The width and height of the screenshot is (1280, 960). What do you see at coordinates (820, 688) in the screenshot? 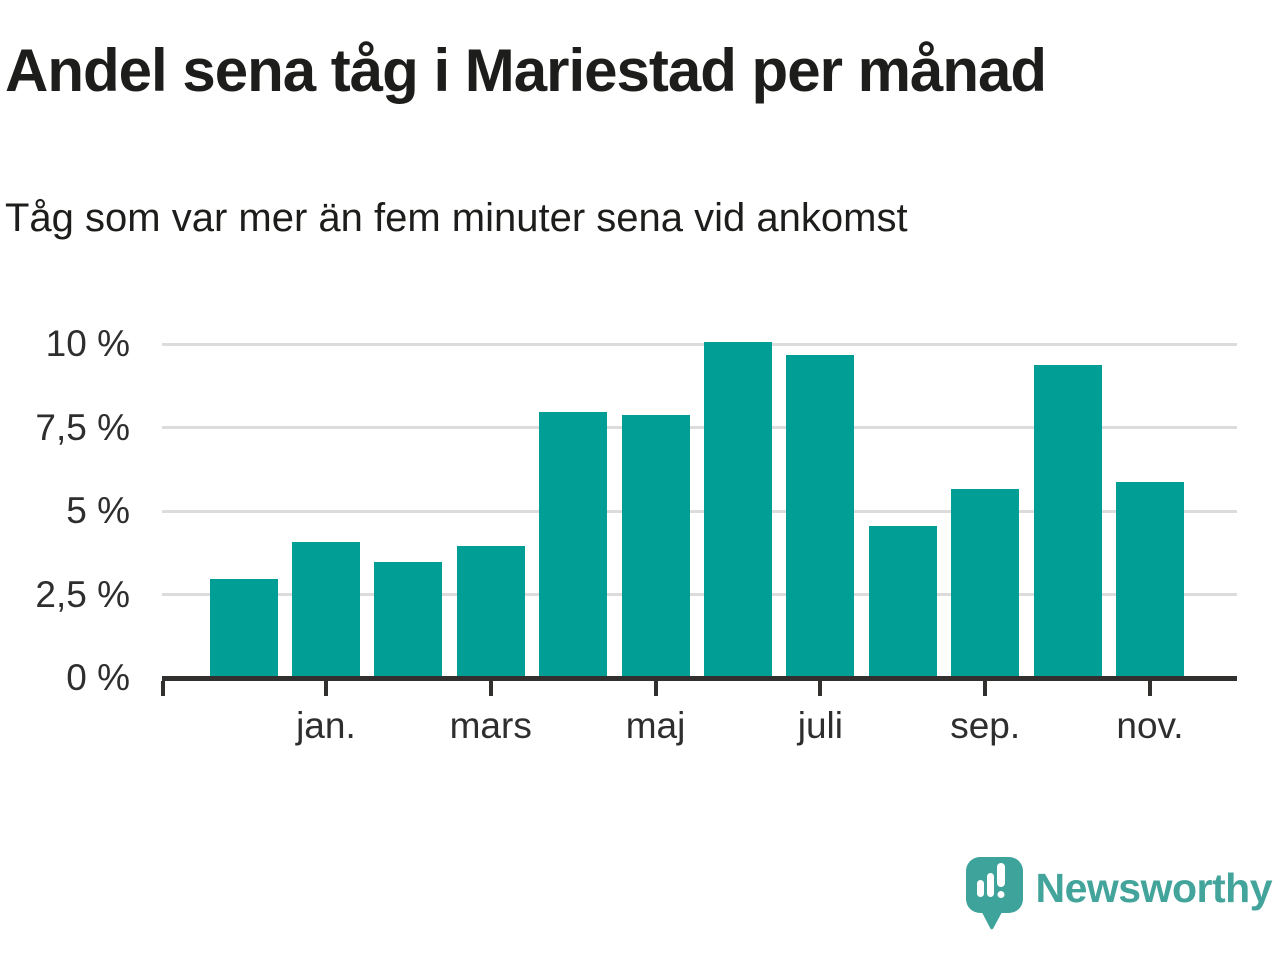
I see `x-axis-tick-juli` at bounding box center [820, 688].